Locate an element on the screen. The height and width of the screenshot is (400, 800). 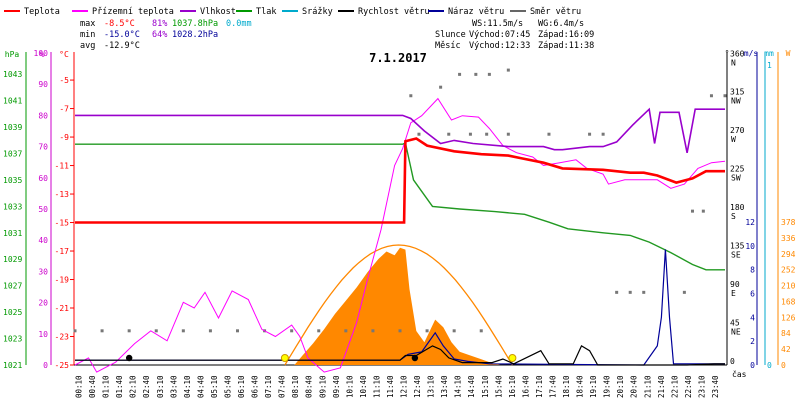
solar-radiation-area is located at coordinates (397, 306).